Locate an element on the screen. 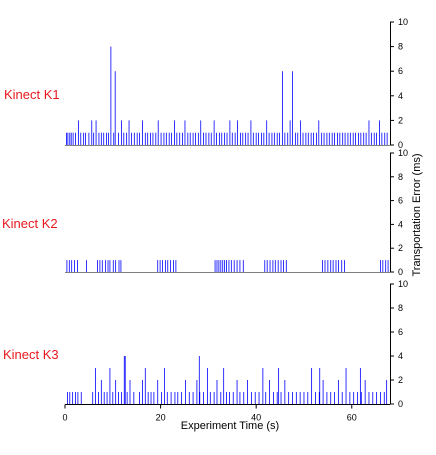 The width and height of the screenshot is (436, 455). x-tick-label: 0 is located at coordinates (64, 418).